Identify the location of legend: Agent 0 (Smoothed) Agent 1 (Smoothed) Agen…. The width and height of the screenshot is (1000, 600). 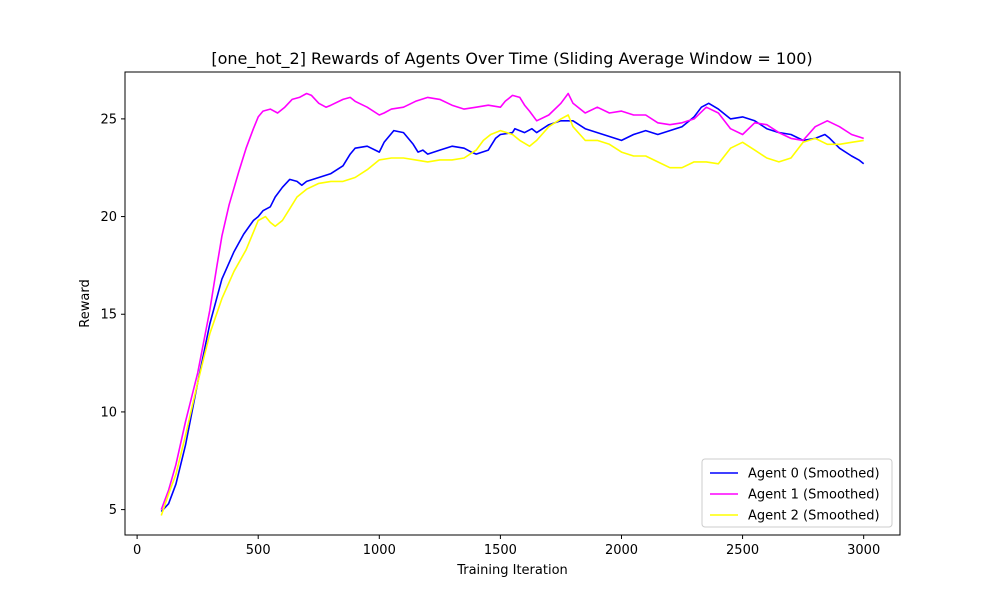
(797, 493).